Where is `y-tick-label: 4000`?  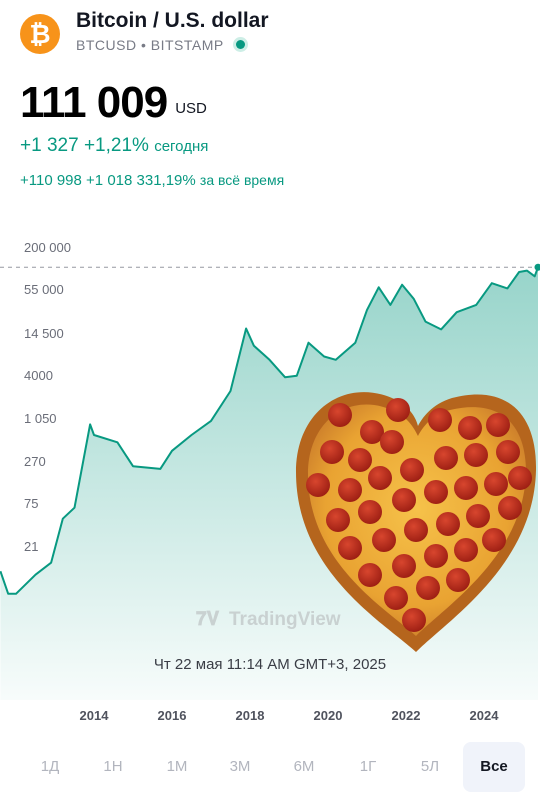 y-tick-label: 4000 is located at coordinates (38, 375).